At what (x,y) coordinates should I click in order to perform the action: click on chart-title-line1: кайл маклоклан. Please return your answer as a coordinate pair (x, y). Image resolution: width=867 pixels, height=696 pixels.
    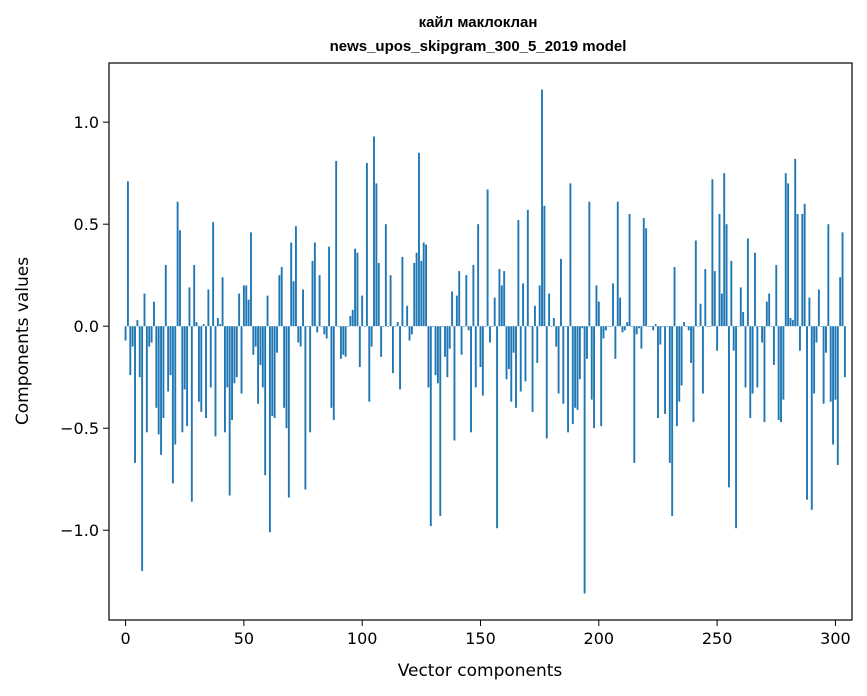
    Looking at the image, I should click on (478, 22).